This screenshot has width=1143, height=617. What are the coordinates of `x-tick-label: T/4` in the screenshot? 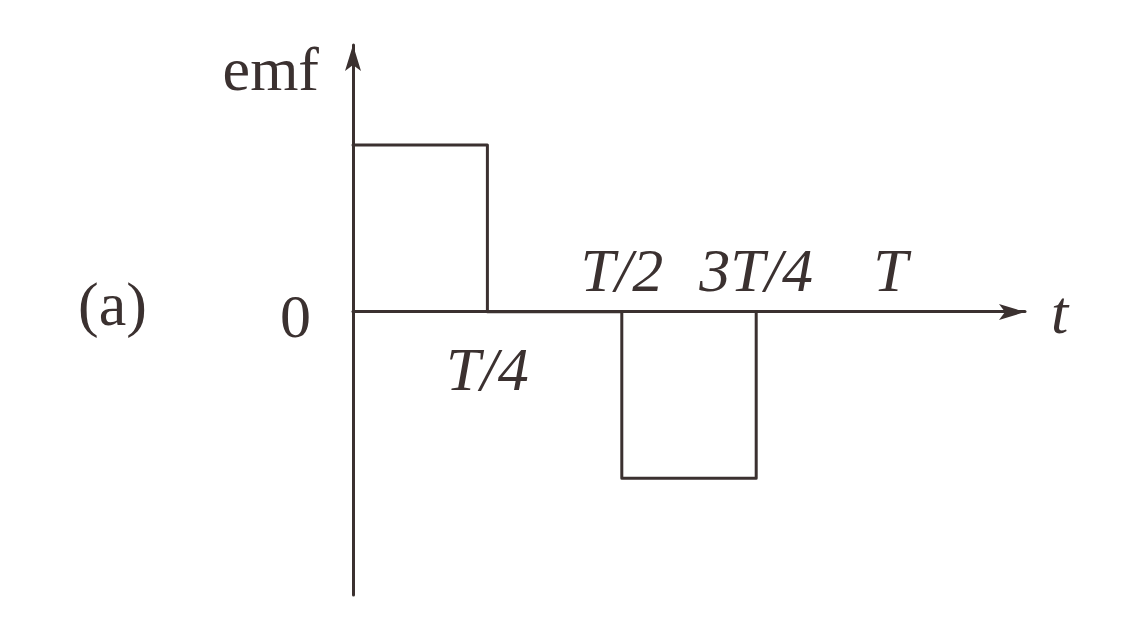 It's located at (487, 368).